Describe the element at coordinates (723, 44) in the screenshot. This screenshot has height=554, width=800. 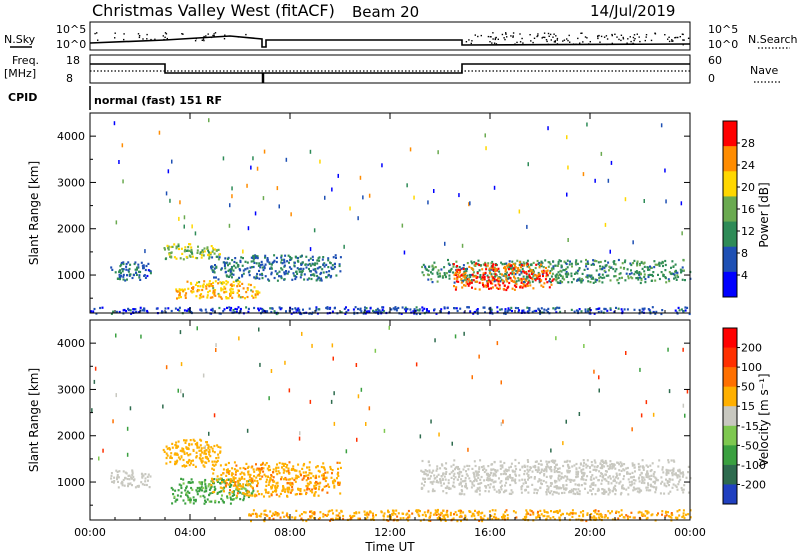
I see `nsearch-tick-low: 10^0` at that location.